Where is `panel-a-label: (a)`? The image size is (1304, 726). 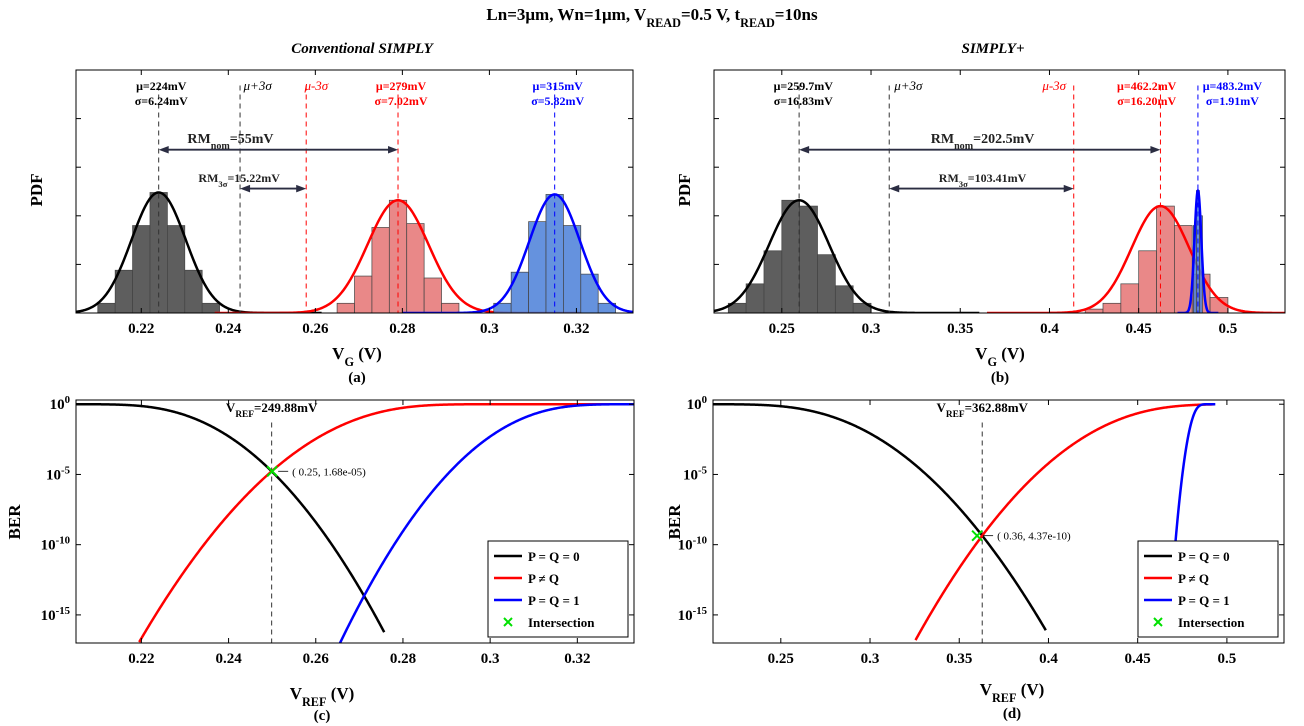 panel-a-label: (a) is located at coordinates (357, 378).